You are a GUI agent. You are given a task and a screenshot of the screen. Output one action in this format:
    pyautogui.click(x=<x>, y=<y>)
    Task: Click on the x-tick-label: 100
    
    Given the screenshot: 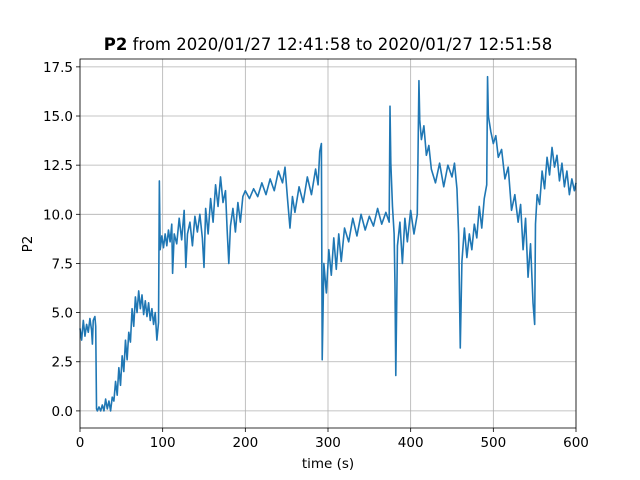 What is the action you would take?
    pyautogui.click(x=163, y=443)
    